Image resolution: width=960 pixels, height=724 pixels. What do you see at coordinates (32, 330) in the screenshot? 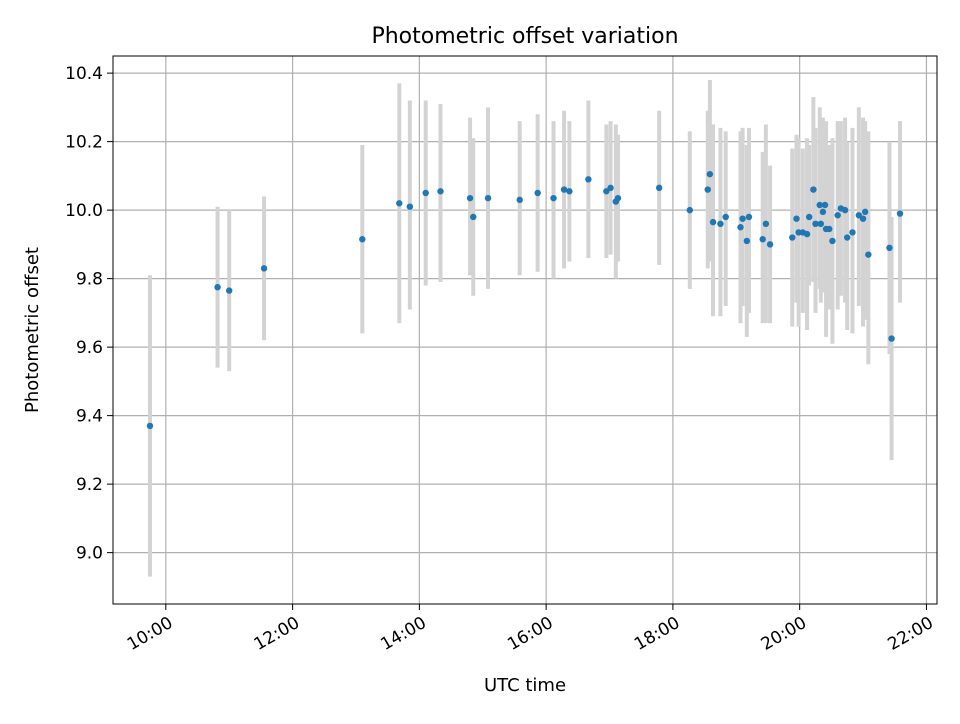
I see `y-axis-label: Photometric offset` at bounding box center [32, 330].